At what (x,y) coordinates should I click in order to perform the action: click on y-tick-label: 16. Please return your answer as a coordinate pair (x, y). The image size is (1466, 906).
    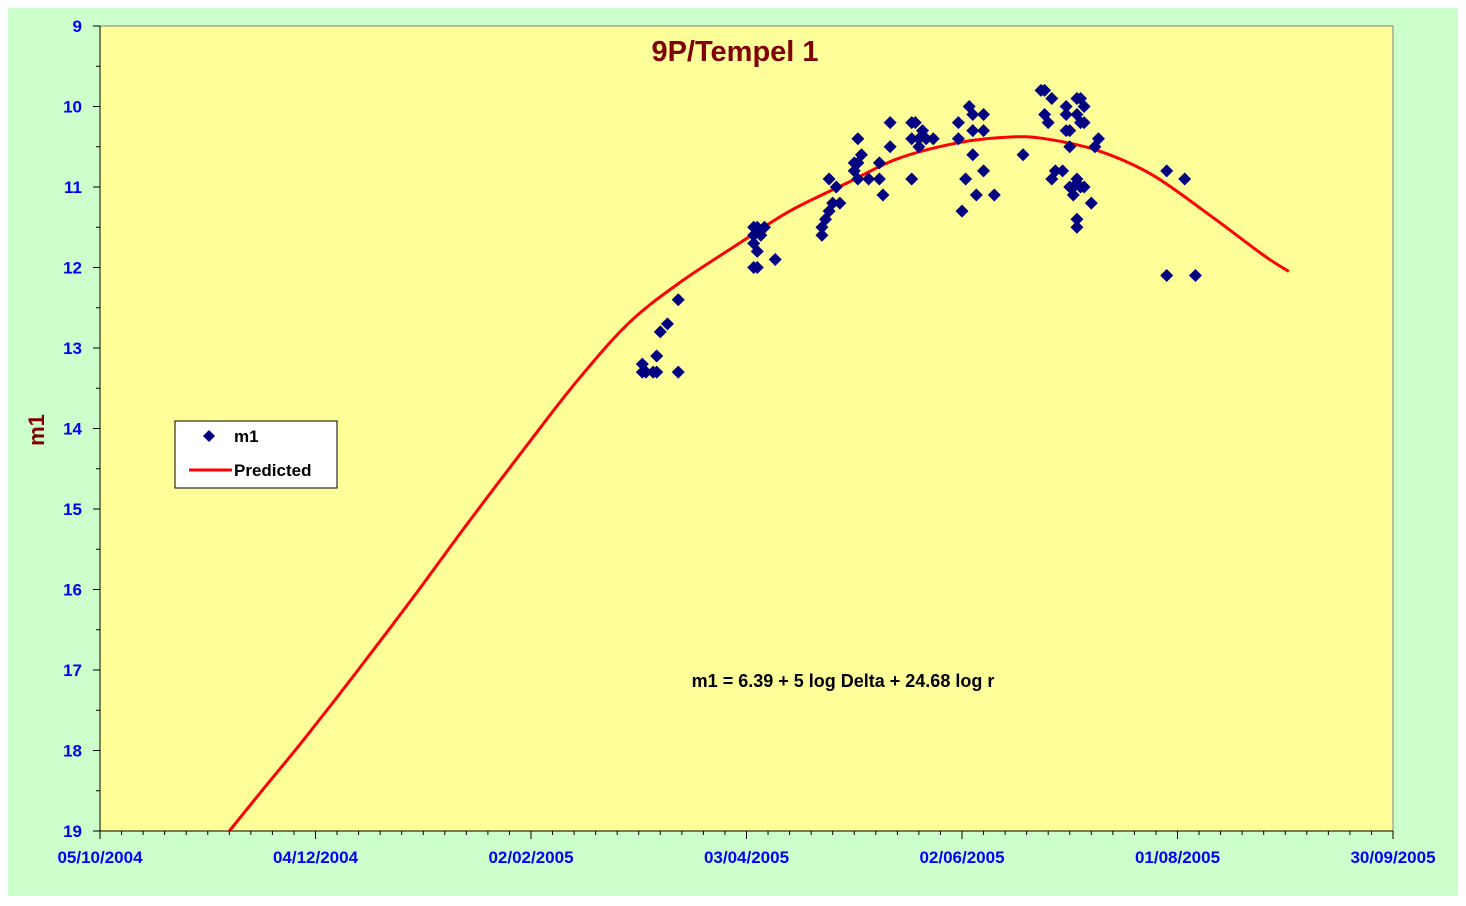
    Looking at the image, I should click on (72, 590).